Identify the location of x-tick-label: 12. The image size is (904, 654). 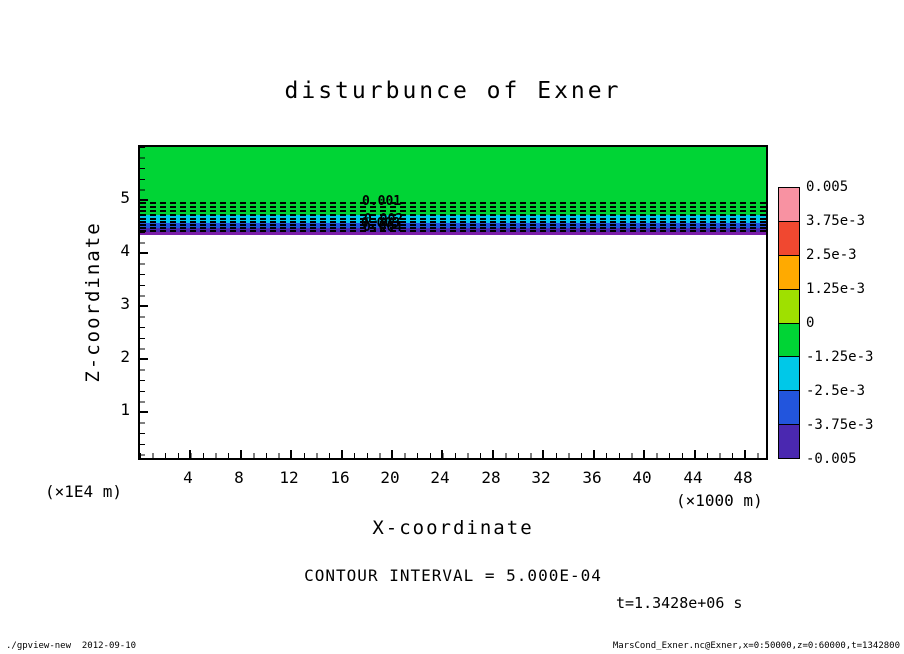
(289, 477).